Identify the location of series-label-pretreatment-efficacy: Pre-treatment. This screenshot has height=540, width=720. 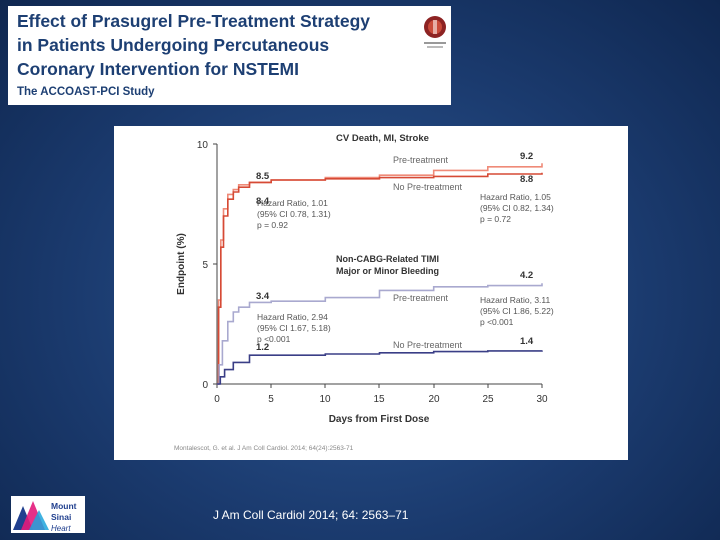
(421, 160).